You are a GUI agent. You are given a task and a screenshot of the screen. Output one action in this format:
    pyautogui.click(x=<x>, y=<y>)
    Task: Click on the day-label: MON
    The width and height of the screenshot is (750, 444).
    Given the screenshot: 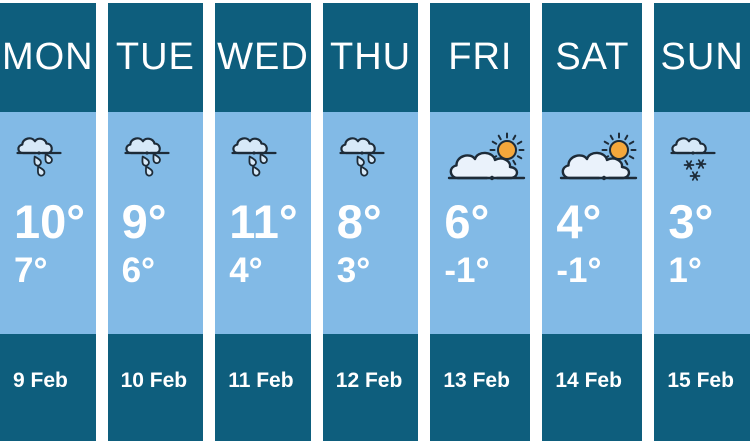 What is the action you would take?
    pyautogui.click(x=48, y=57)
    